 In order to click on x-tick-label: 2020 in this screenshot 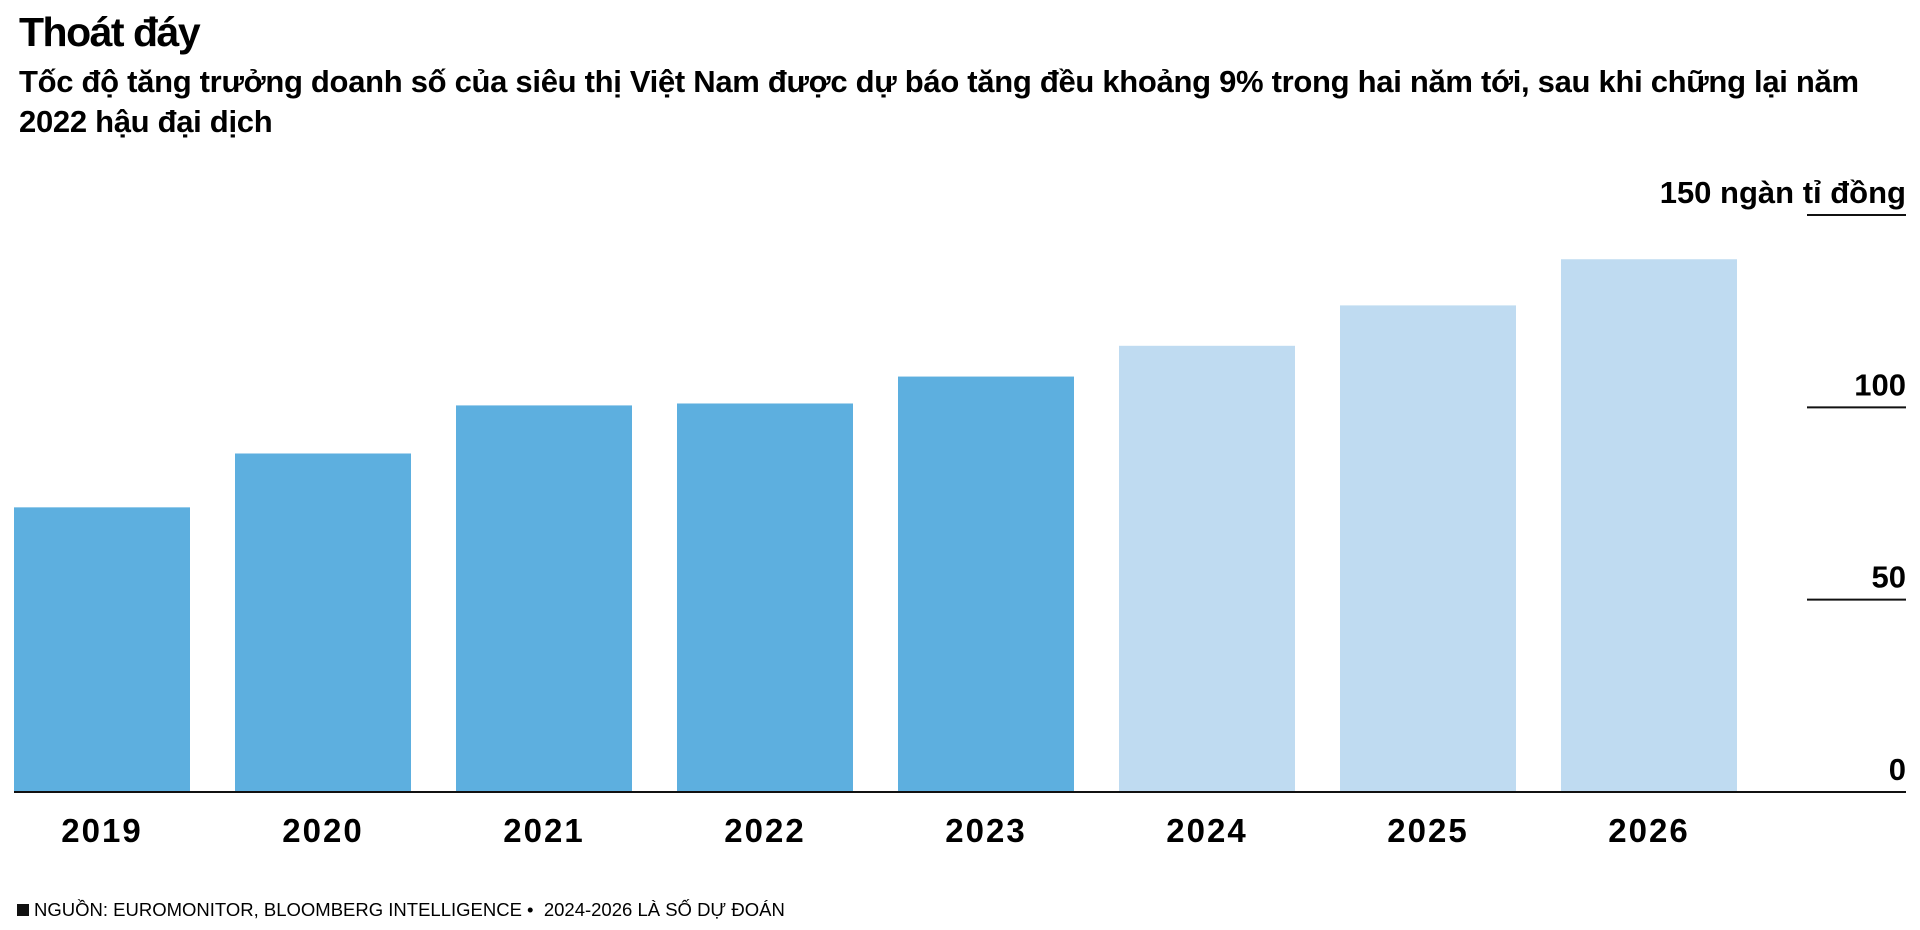, I will do `click(322, 830)`.